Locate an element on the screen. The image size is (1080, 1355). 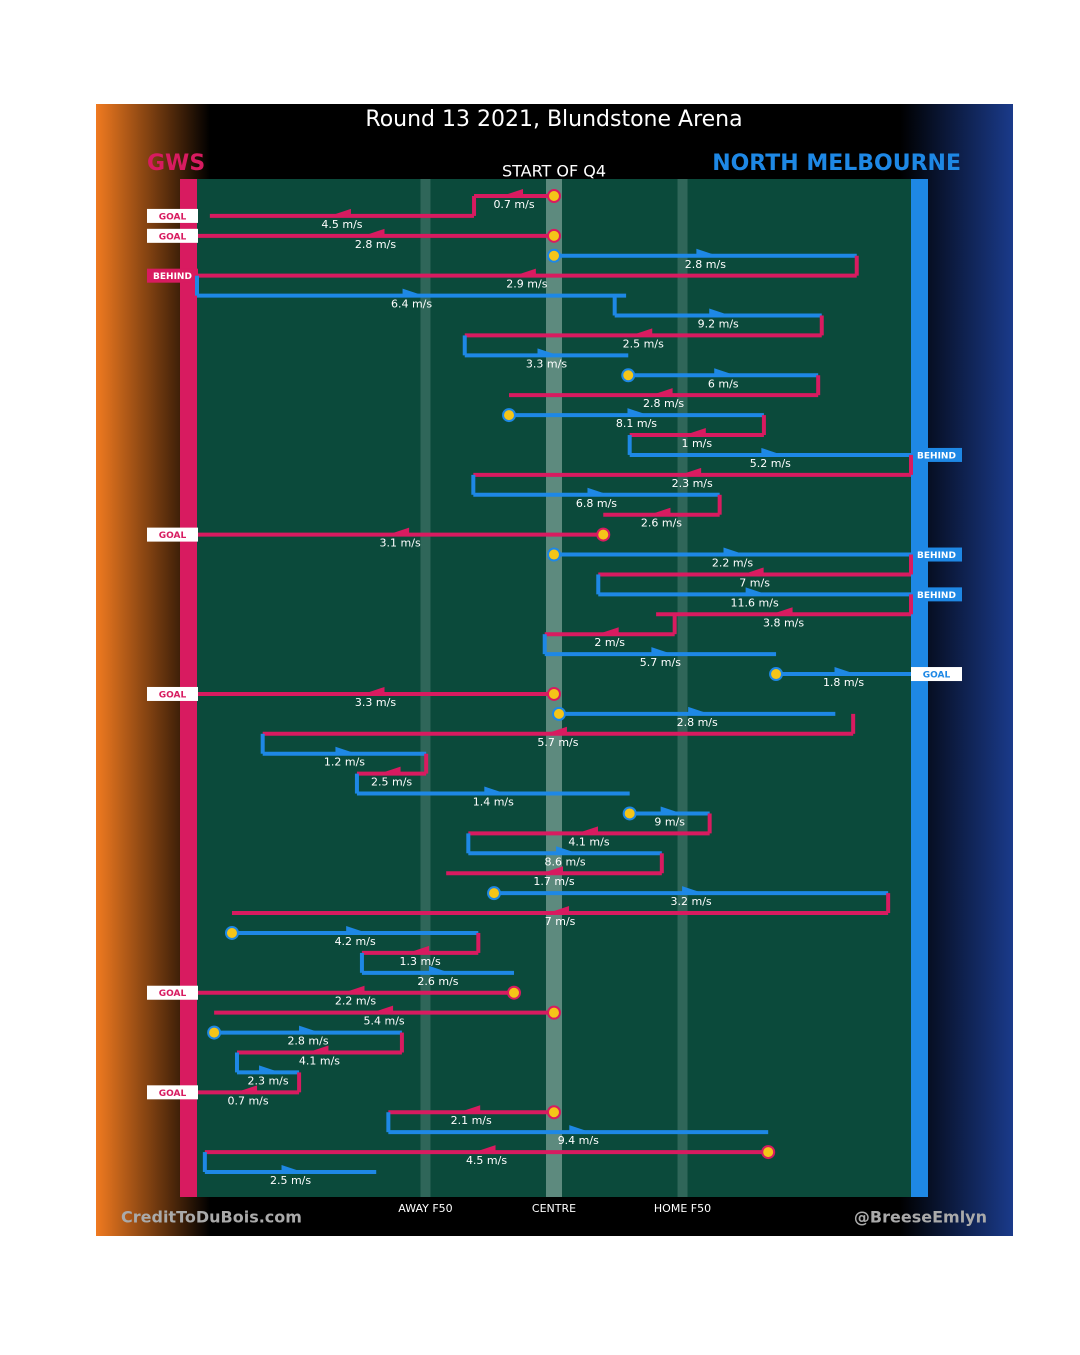
speed-label: 1.4 m/s is located at coordinates (493, 802).